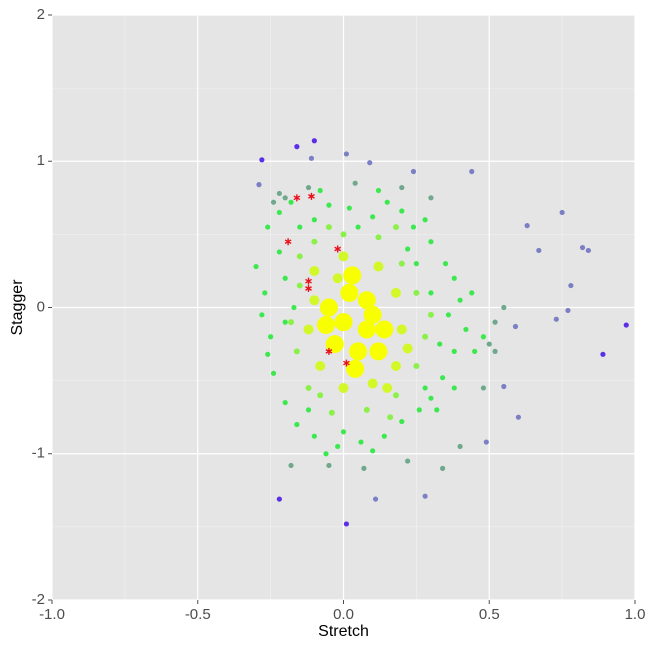  What do you see at coordinates (38, 453) in the screenshot?
I see `y-tick-label: -1` at bounding box center [38, 453].